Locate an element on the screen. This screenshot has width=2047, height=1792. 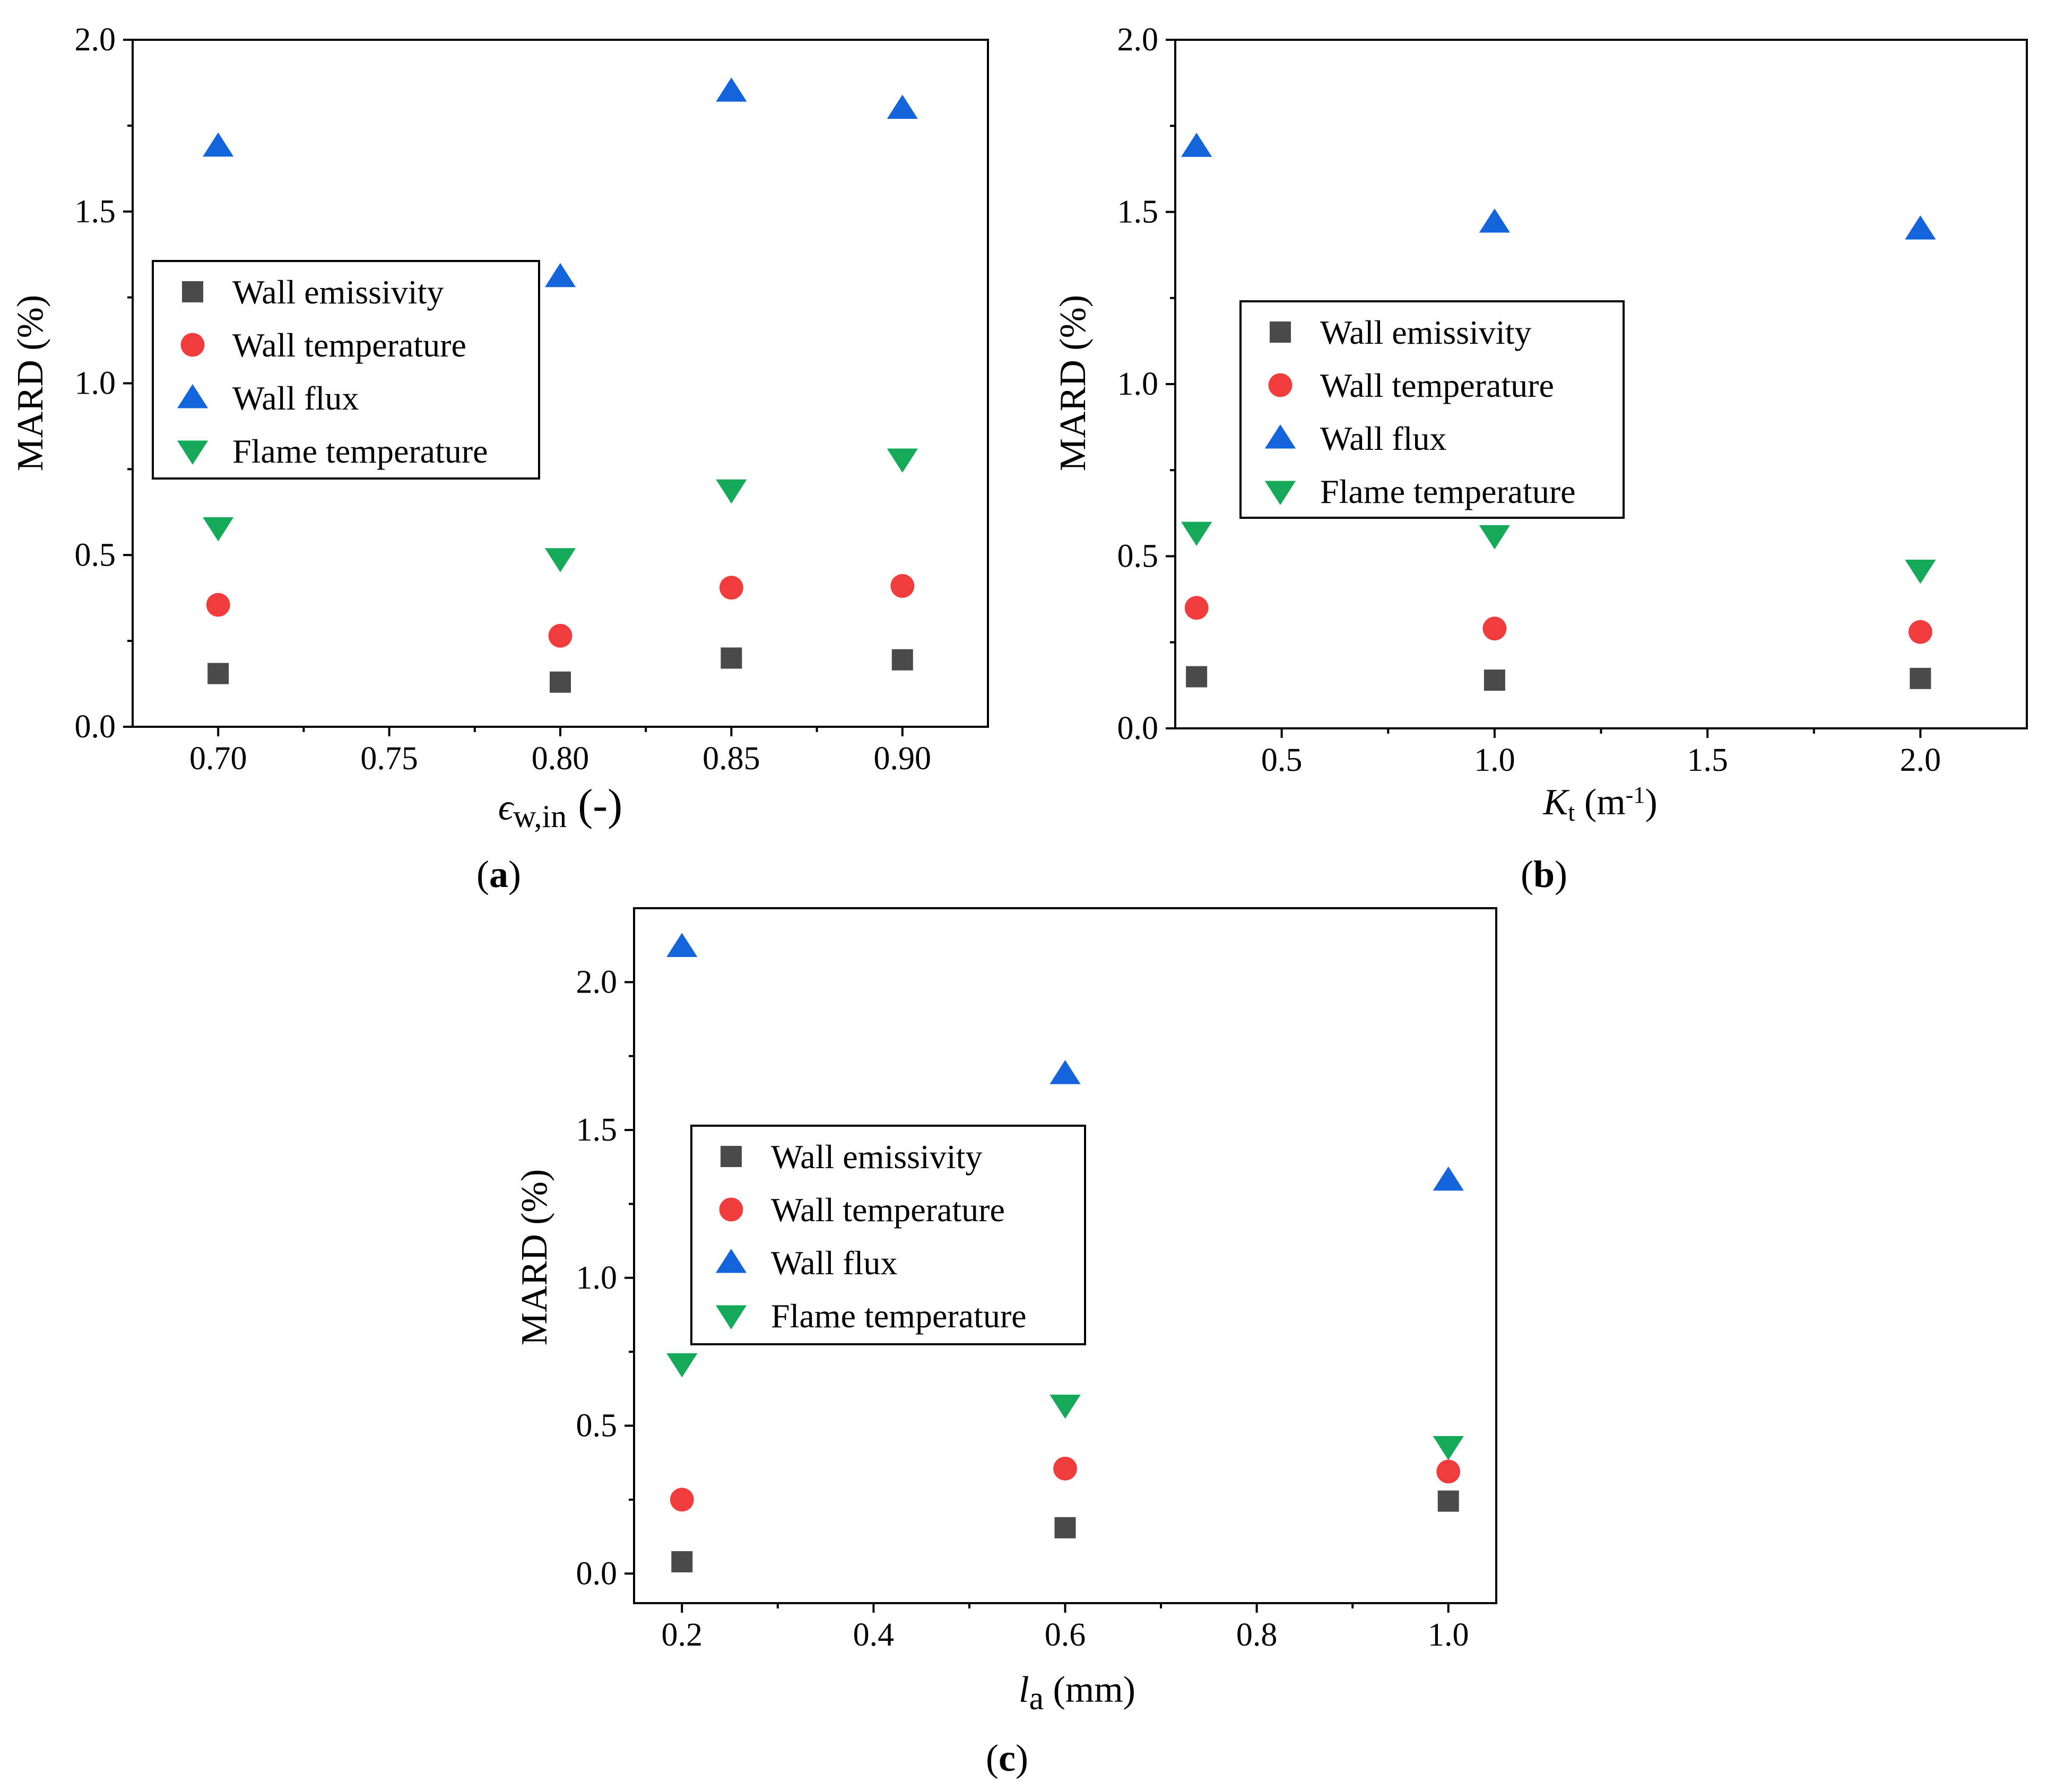
legend-marker-b-wall-temperature is located at coordinates (1280, 385).